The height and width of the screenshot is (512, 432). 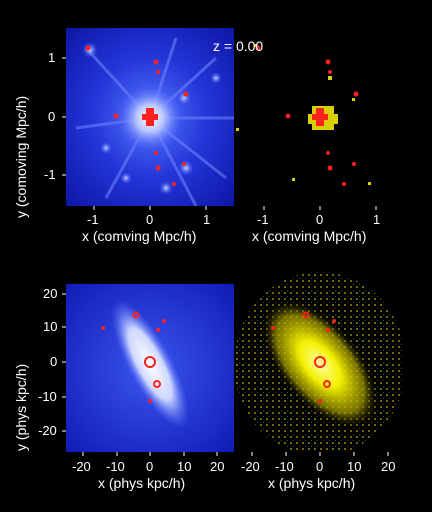 I want to click on top-right-xtick-2: 1, so click(x=377, y=219).